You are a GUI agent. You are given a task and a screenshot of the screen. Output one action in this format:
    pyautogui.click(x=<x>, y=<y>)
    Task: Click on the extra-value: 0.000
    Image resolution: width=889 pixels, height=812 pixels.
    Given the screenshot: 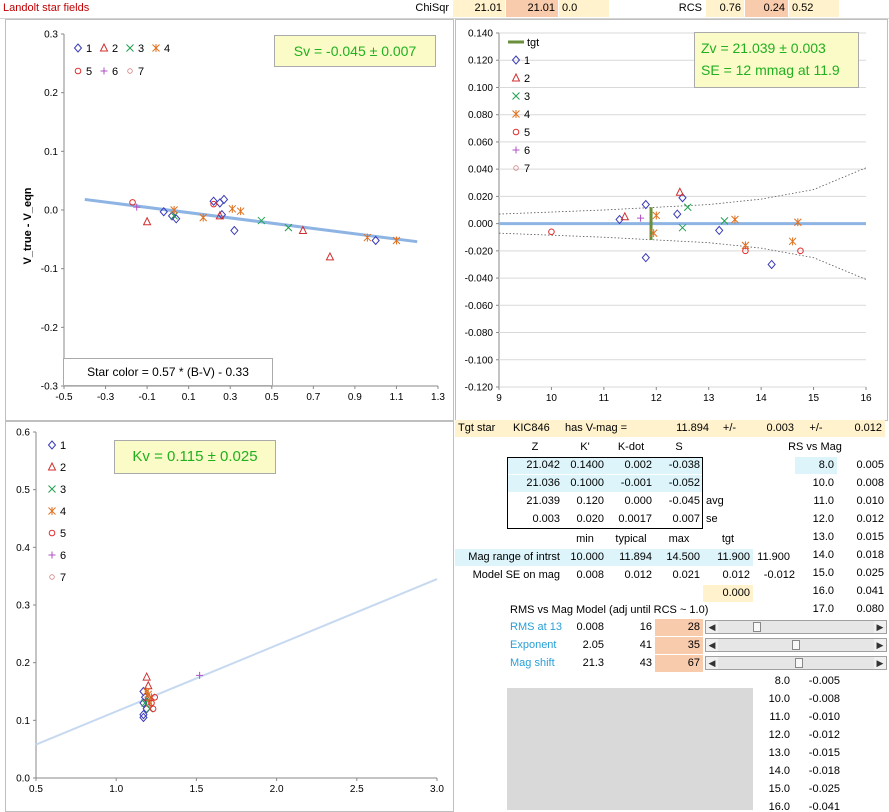 What is the action you would take?
    pyautogui.click(x=728, y=593)
    